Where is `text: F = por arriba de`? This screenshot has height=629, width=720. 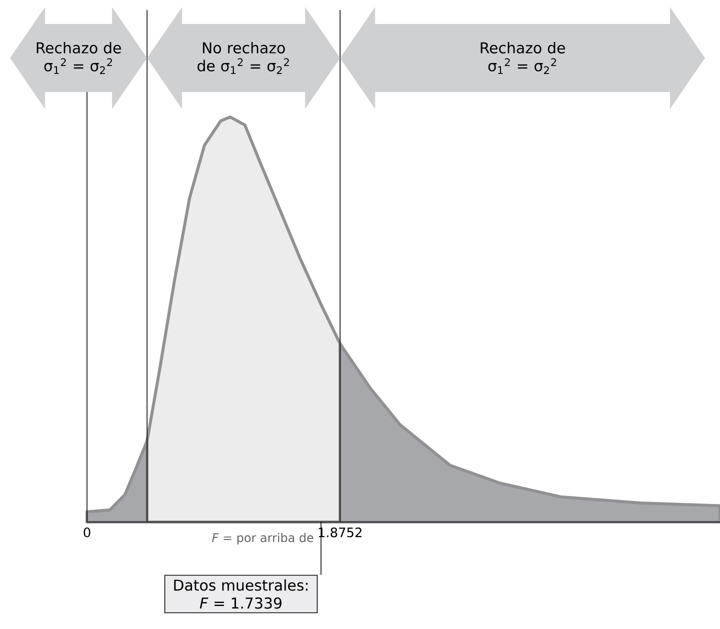
text: F = por arriba de is located at coordinates (263, 538).